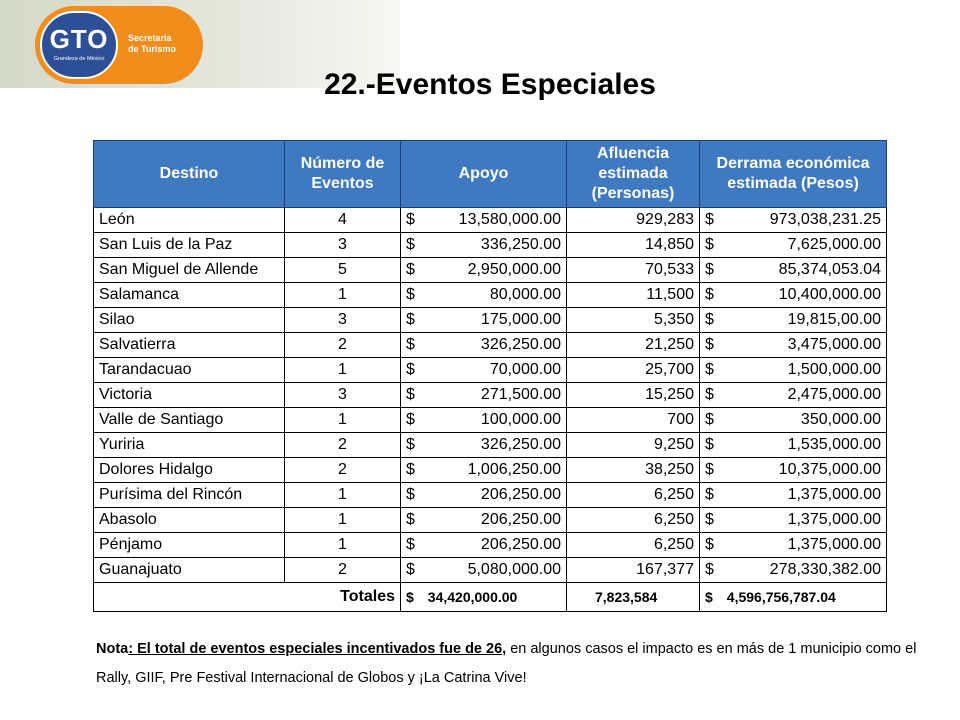 The height and width of the screenshot is (720, 960). Describe the element at coordinates (483, 345) in the screenshot. I see `money-apoyo: $326,250.00` at that location.